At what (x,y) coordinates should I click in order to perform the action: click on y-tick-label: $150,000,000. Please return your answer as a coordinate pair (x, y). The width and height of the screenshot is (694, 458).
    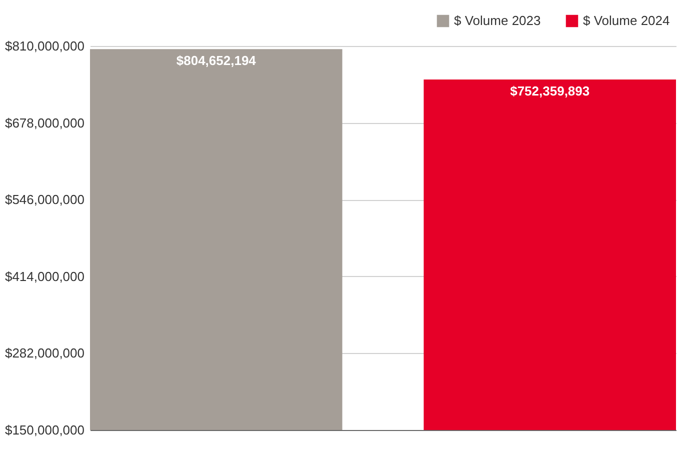
    Looking at the image, I should click on (44, 430).